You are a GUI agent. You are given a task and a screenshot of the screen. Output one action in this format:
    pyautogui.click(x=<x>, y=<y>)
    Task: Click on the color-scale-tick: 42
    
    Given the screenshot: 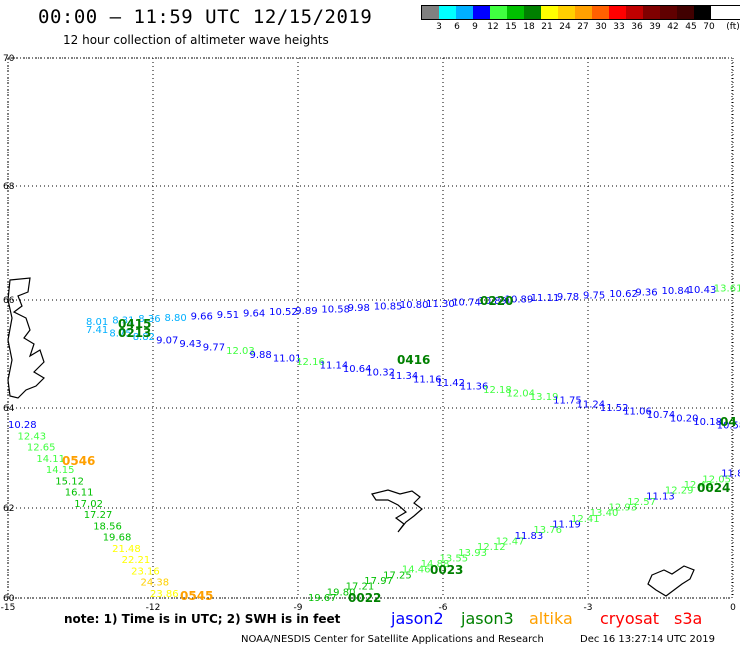 What is the action you would take?
    pyautogui.click(x=673, y=27)
    